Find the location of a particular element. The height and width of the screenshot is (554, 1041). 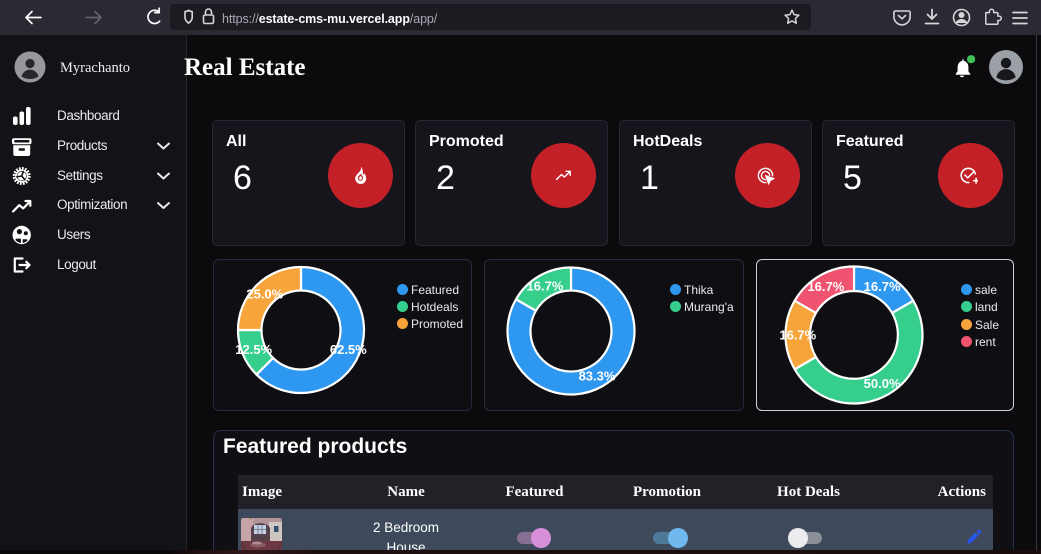

svg-text: 25.0% is located at coordinates (264, 293).